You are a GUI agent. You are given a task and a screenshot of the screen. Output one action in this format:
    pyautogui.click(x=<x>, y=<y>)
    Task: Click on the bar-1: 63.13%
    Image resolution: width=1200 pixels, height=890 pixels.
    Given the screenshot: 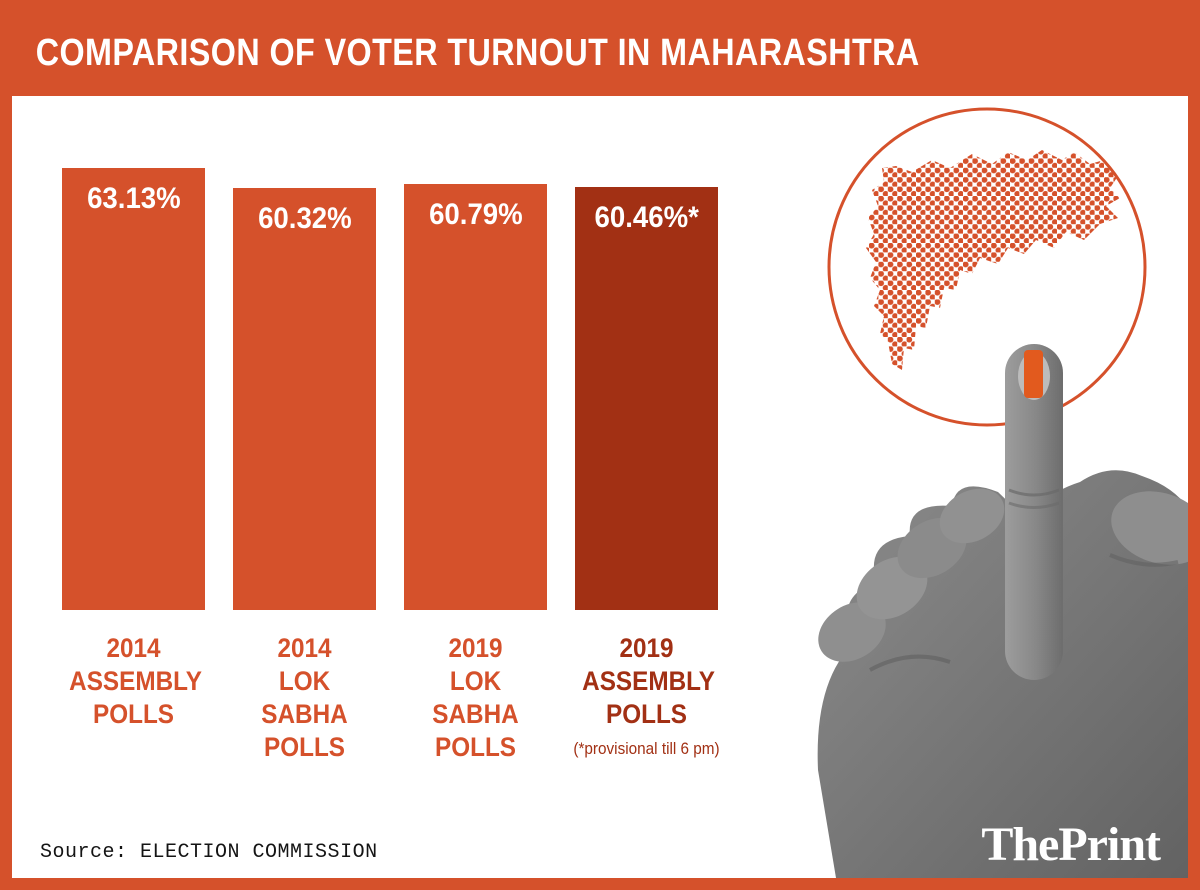 What is the action you would take?
    pyautogui.click(x=133, y=389)
    